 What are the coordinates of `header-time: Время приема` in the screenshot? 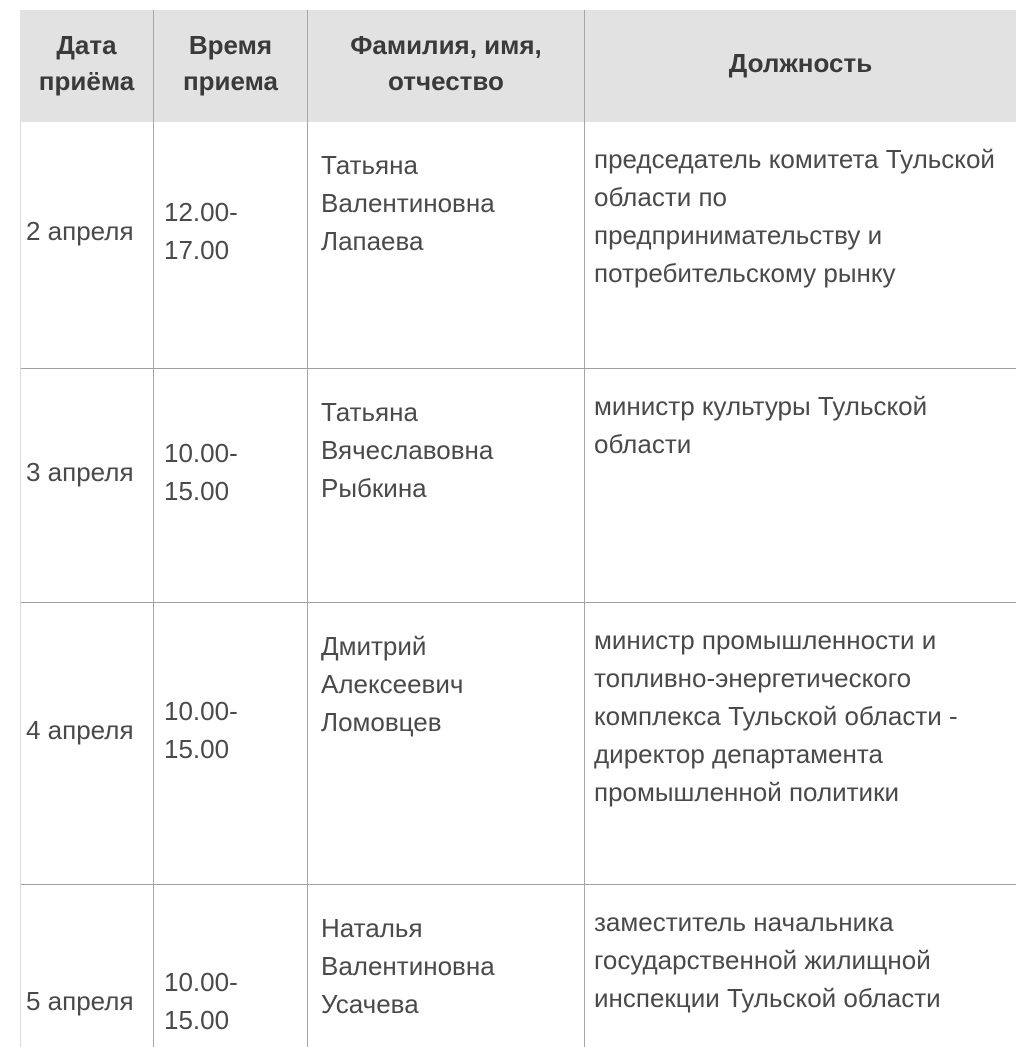 It's located at (231, 66).